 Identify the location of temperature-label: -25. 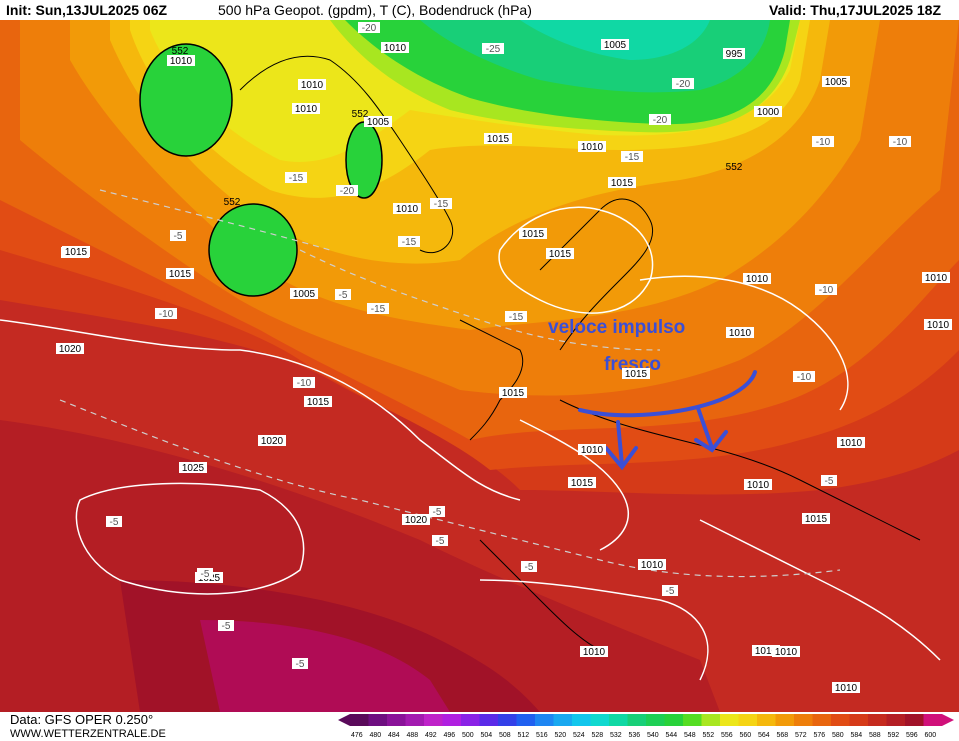
(493, 49).